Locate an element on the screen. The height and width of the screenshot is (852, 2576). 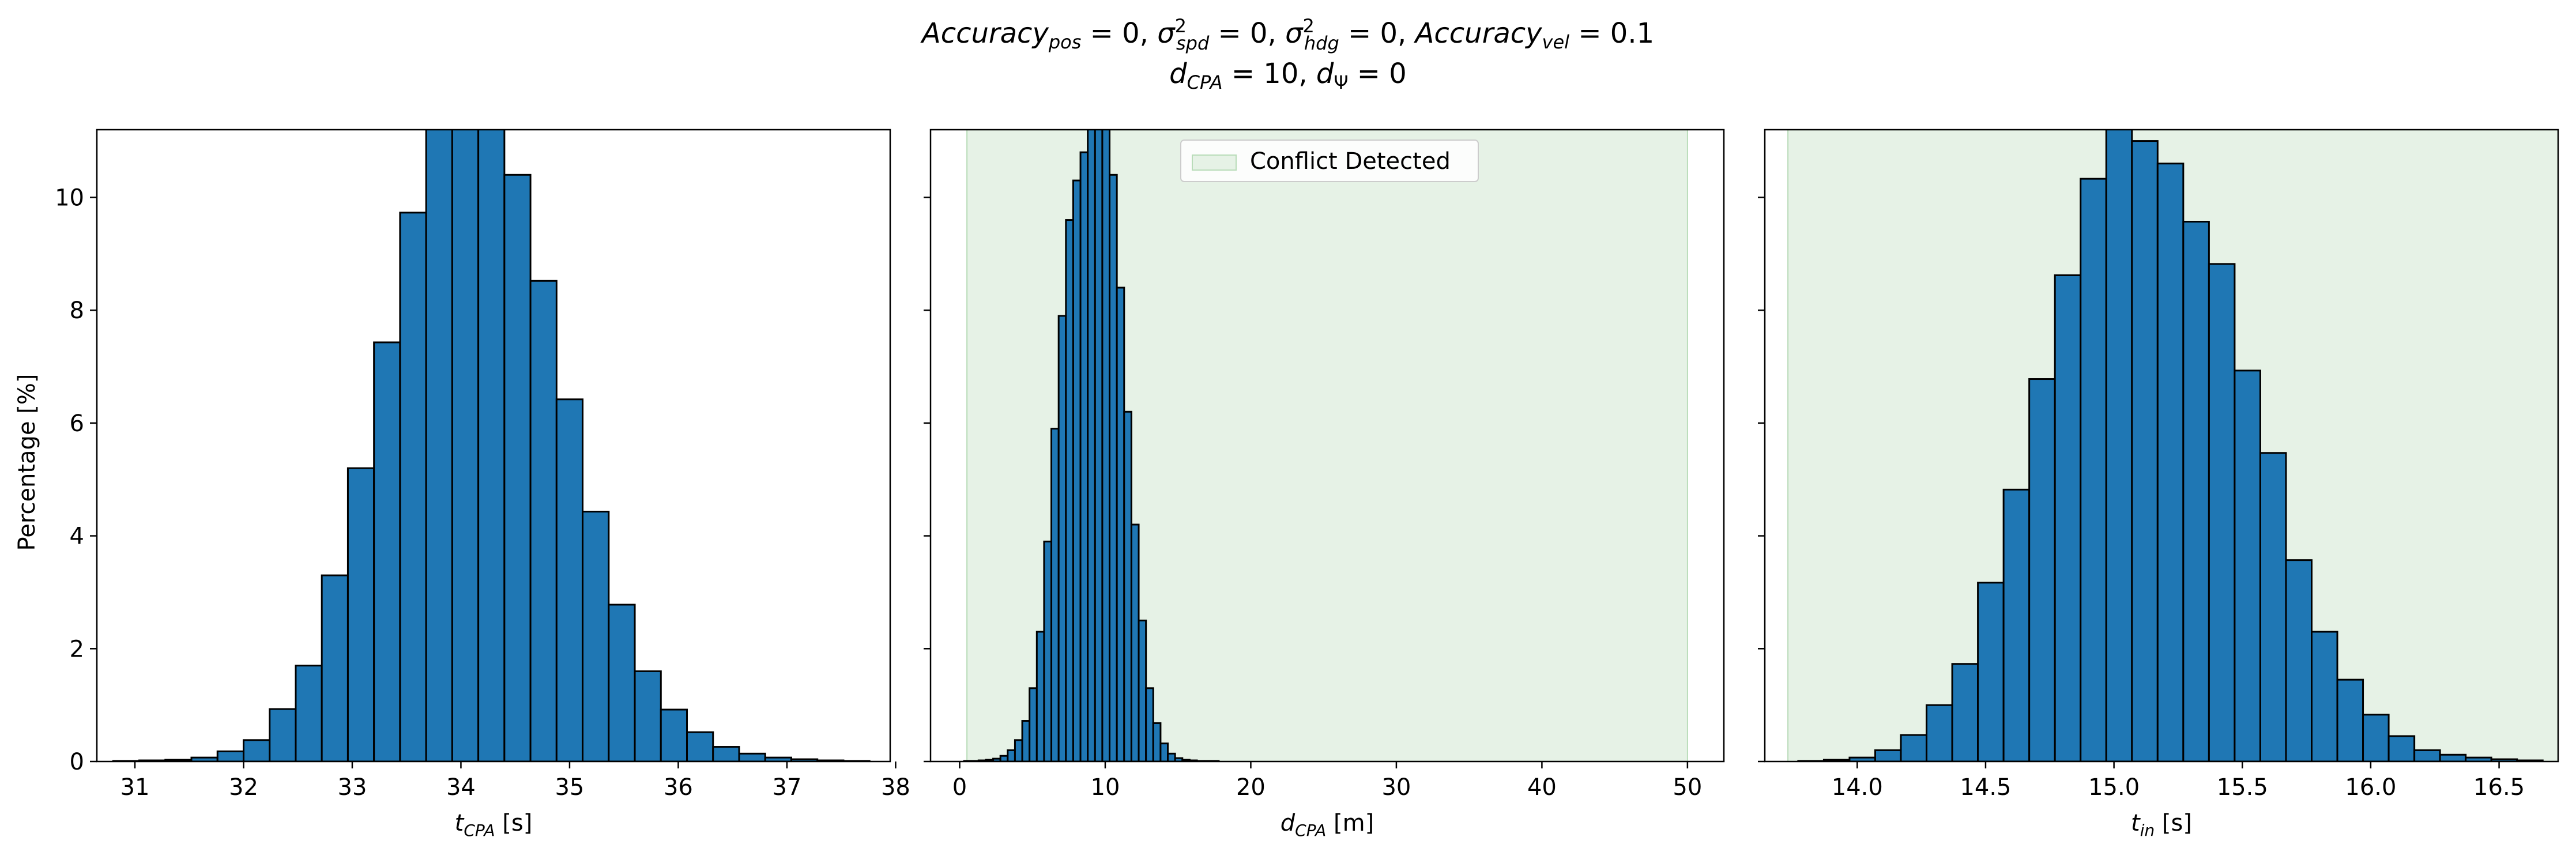
x-axis-label: tin [s] is located at coordinates (2161, 825).